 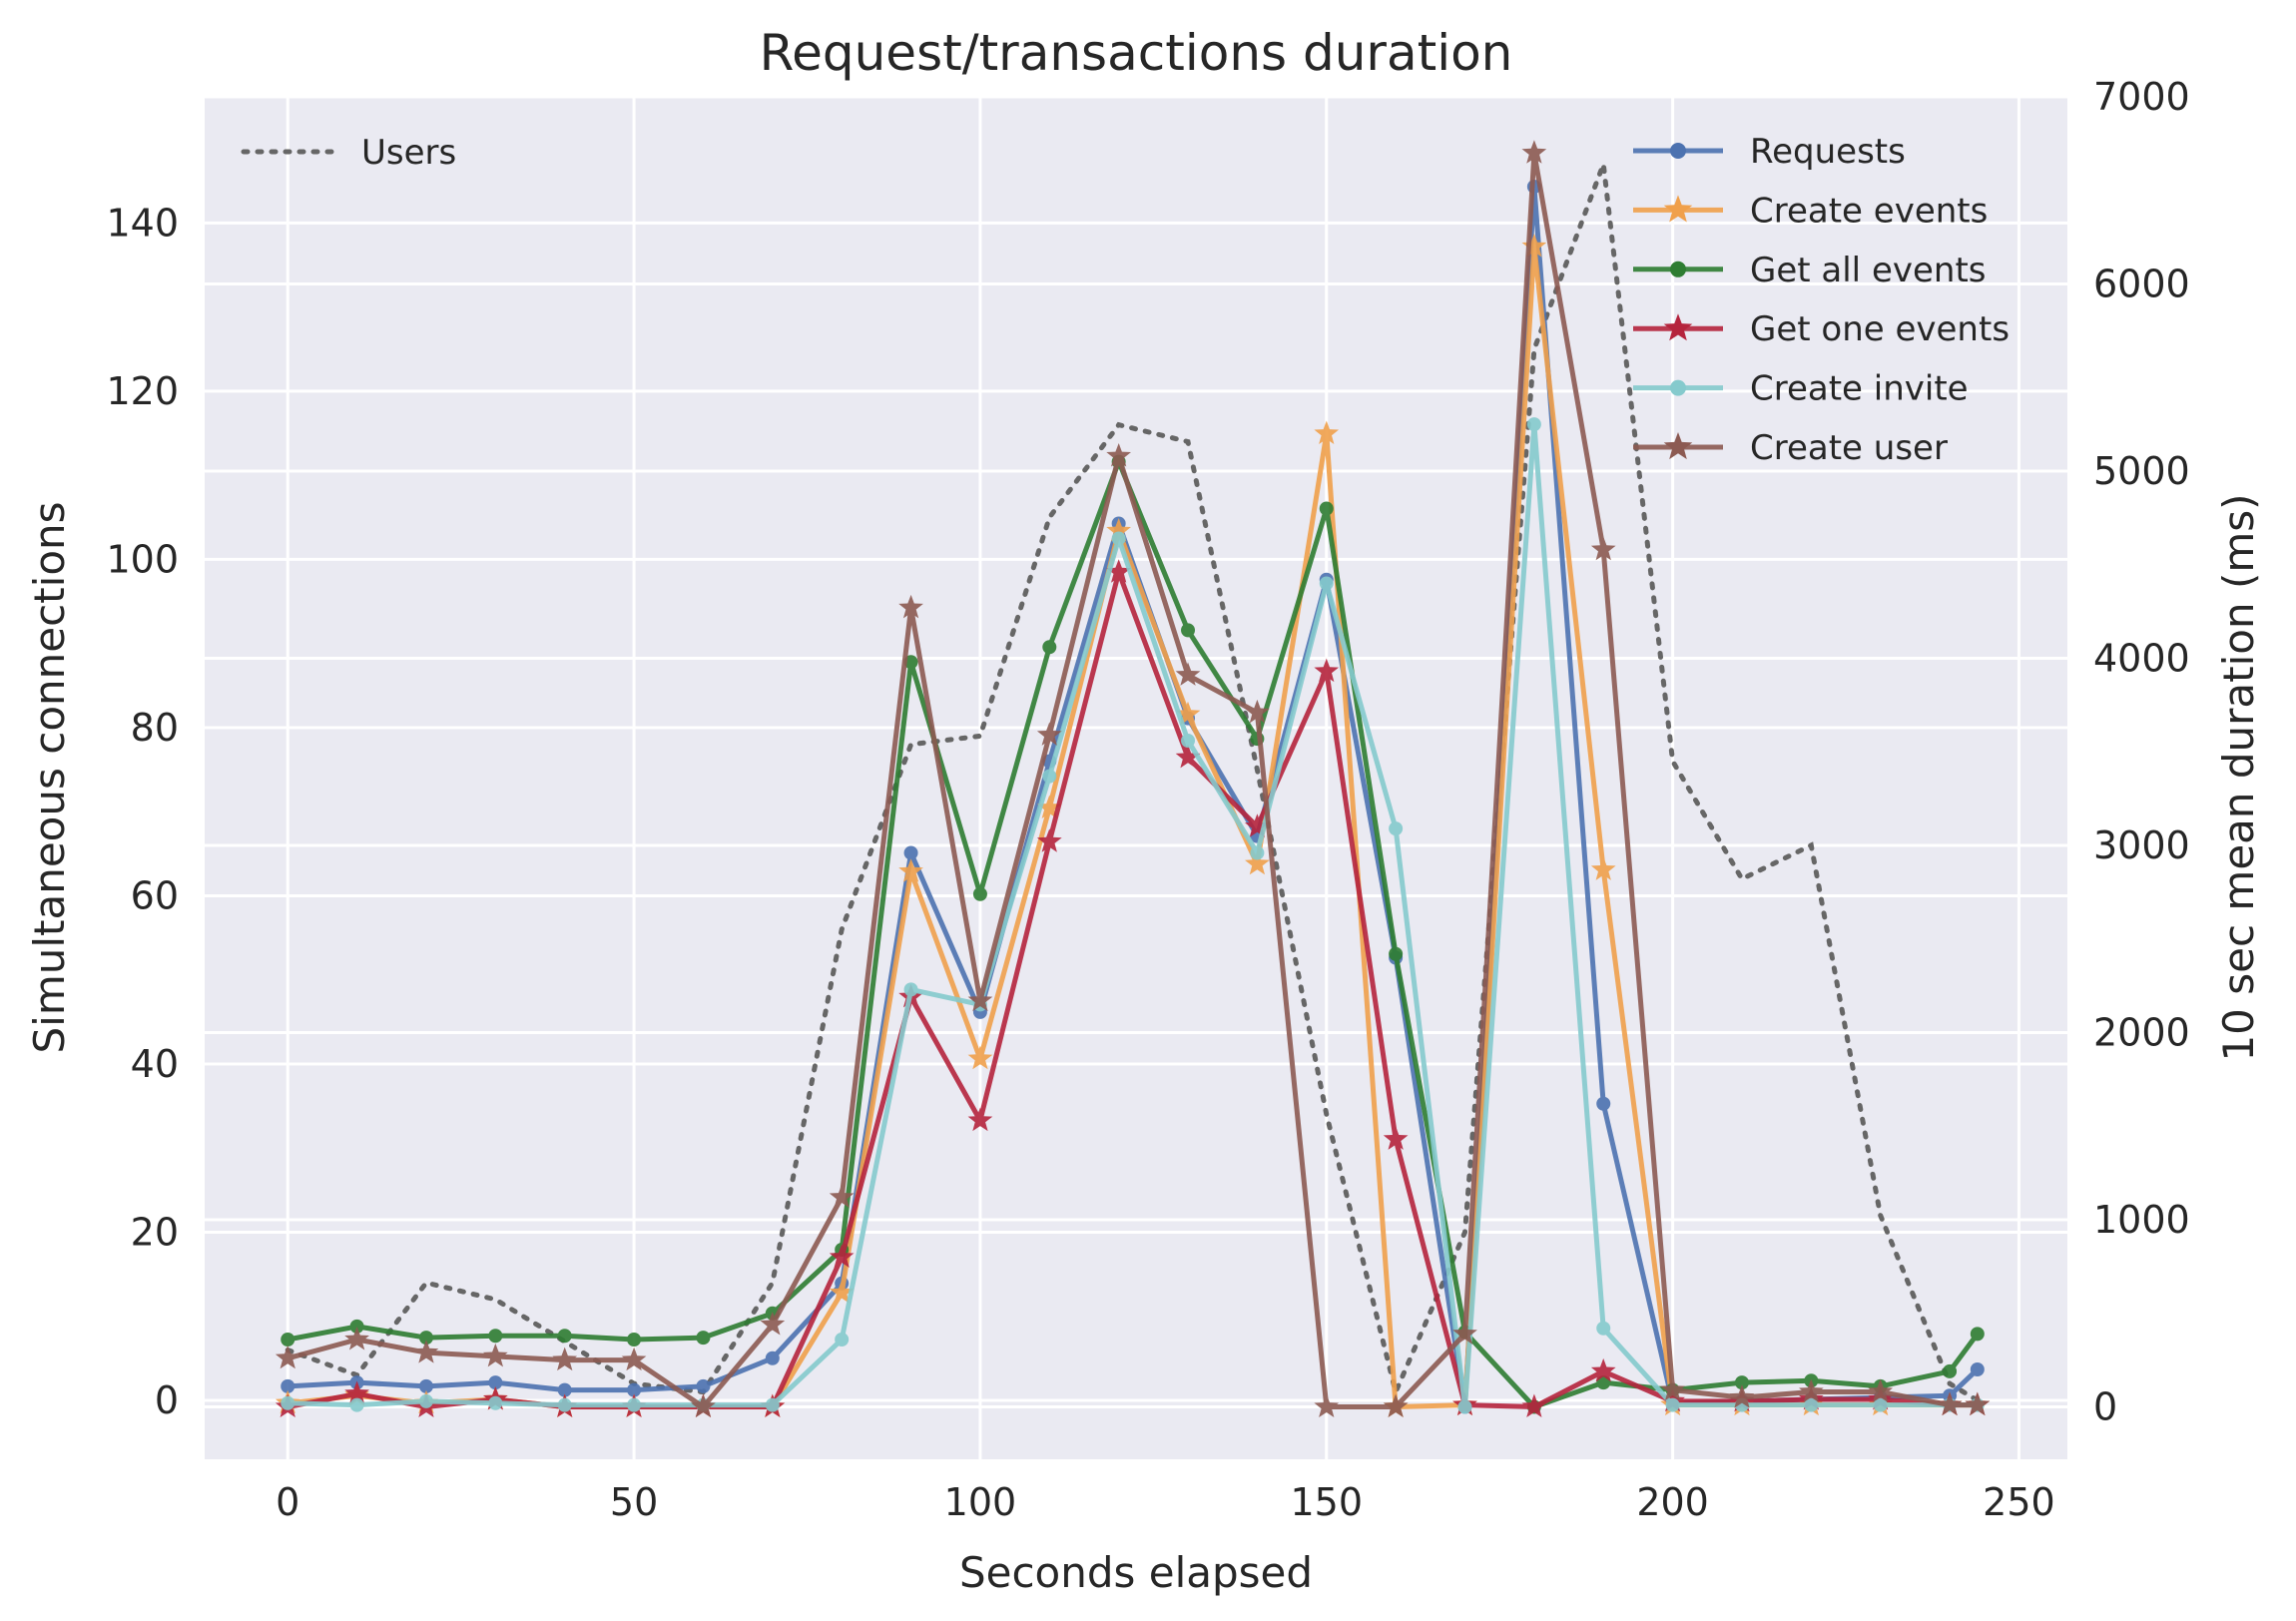 What do you see at coordinates (2142, 845) in the screenshot?
I see `y-right-tick-label: 3000` at bounding box center [2142, 845].